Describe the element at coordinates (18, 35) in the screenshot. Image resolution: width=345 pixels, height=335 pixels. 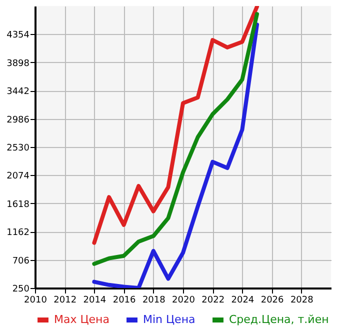
I see `y-tick-label: 4354` at that location.